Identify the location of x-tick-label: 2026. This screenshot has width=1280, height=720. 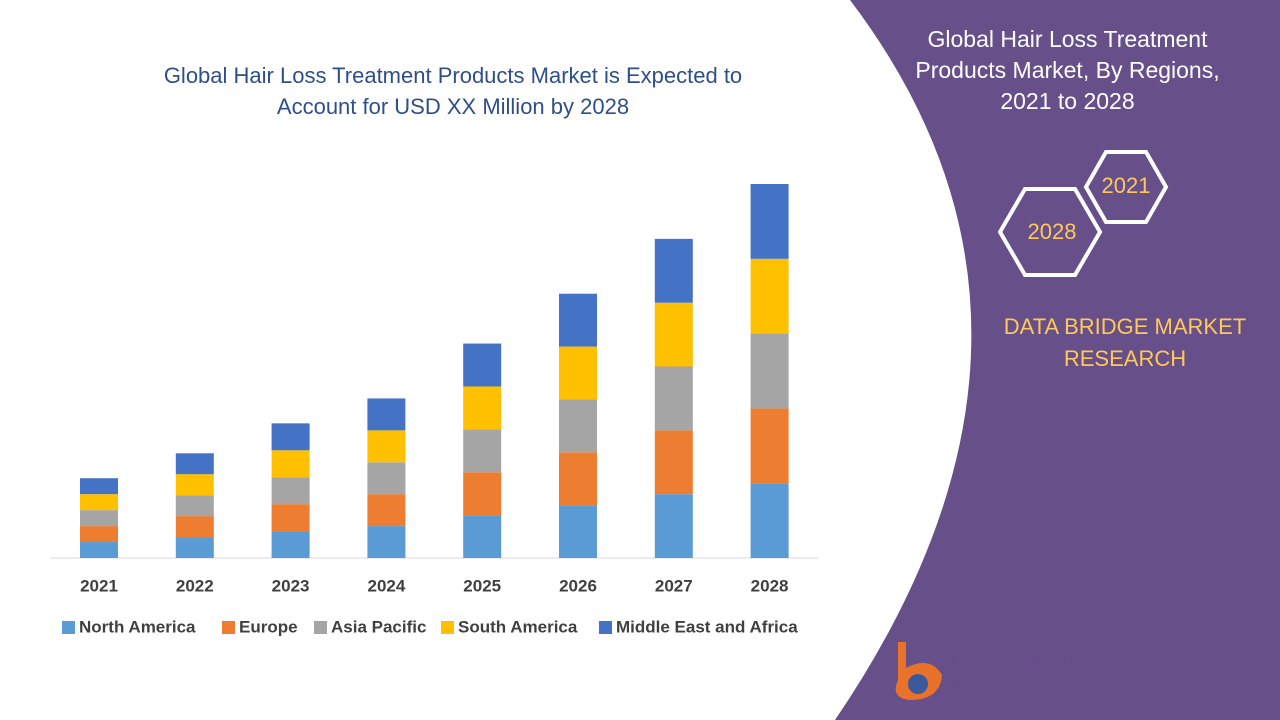
(578, 585).